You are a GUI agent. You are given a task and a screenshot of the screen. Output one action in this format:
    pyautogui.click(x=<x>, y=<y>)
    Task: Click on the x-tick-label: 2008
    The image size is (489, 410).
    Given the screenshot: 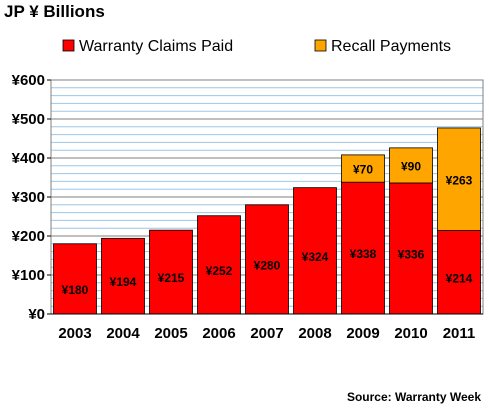 What is the action you would take?
    pyautogui.click(x=314, y=333)
    